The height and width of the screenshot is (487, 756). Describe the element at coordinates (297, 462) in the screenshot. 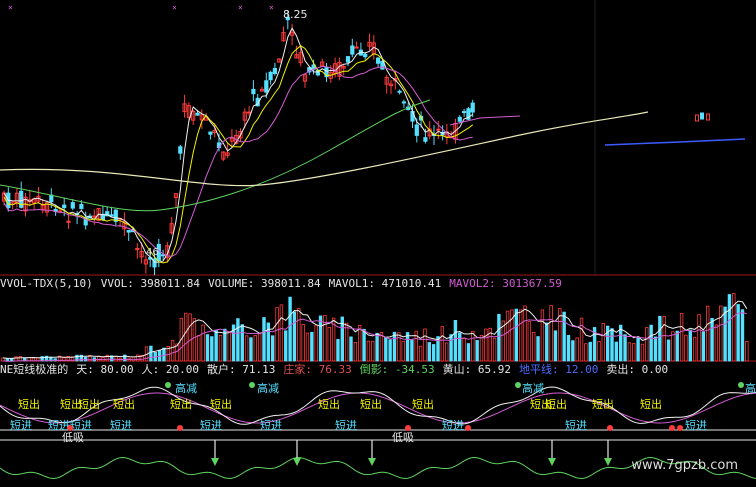

I see `signal-arrow-down` at that location.